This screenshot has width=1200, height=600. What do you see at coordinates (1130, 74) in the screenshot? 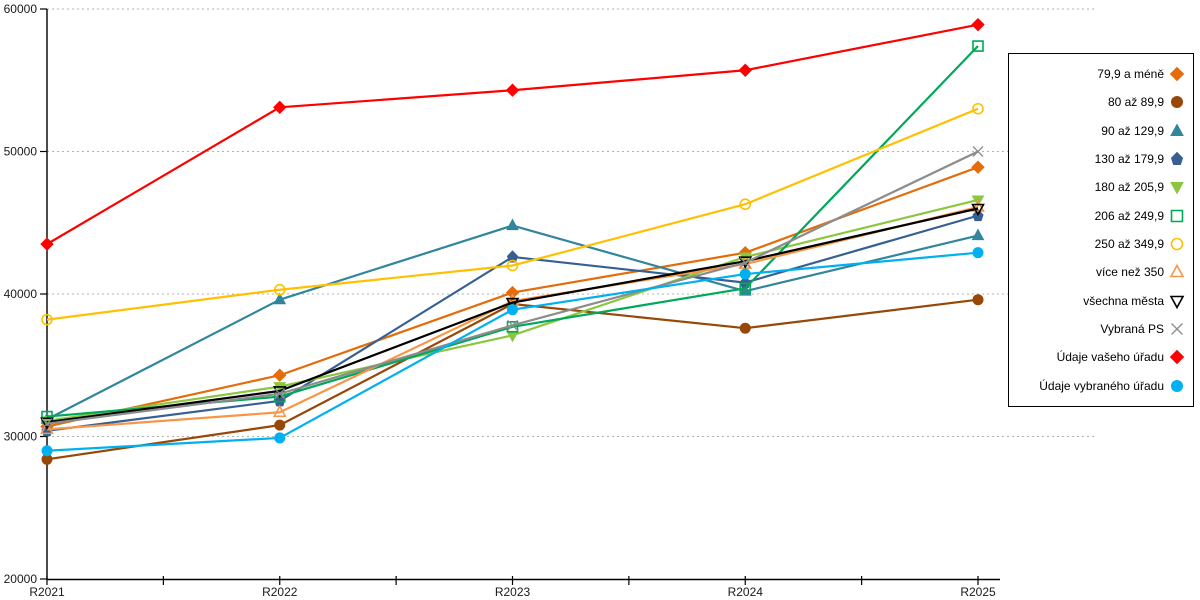
I see `legend-label: 79,9 a méně` at bounding box center [1130, 74].